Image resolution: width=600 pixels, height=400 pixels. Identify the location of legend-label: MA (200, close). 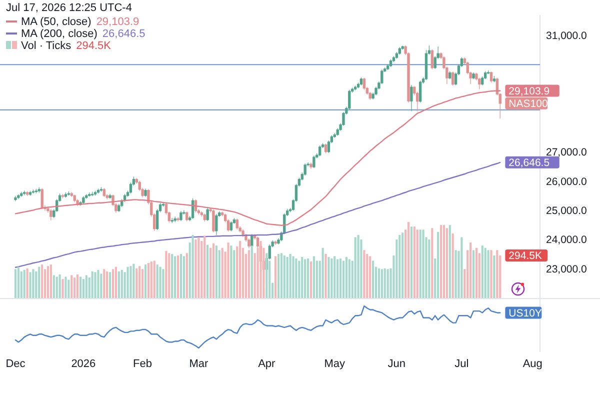
(59, 34).